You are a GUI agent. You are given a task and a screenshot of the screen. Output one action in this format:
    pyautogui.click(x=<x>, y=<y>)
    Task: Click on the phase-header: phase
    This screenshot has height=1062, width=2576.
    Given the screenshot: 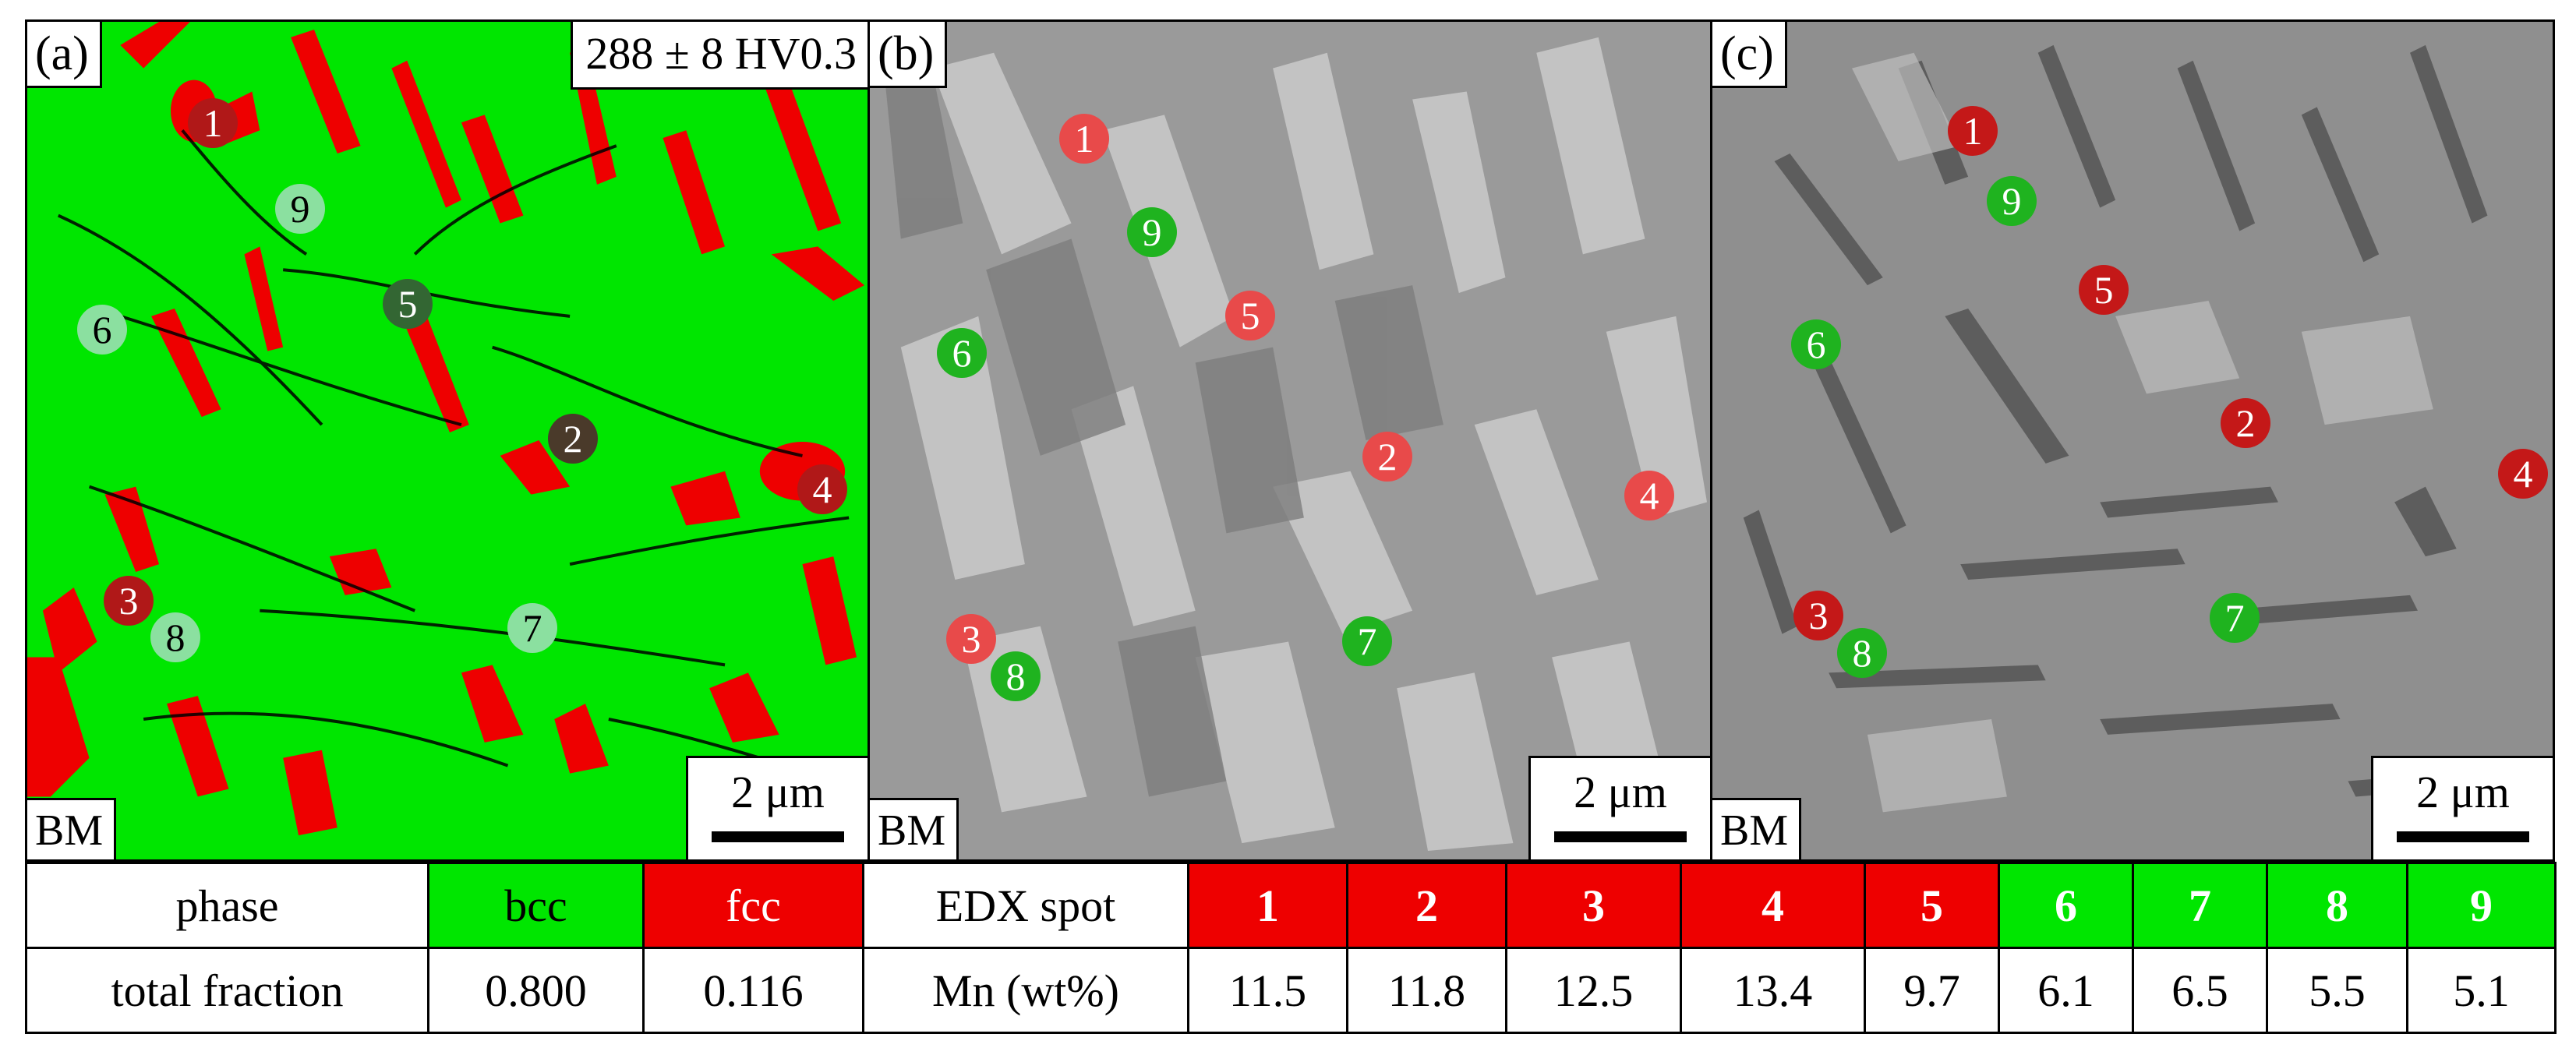 What is the action you would take?
    pyautogui.click(x=227, y=905)
    